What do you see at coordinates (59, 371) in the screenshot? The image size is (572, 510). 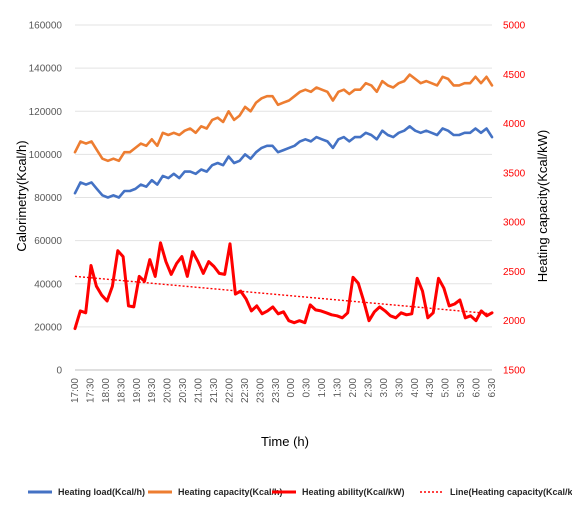 I see `y-left-tick-label: 0` at bounding box center [59, 371].